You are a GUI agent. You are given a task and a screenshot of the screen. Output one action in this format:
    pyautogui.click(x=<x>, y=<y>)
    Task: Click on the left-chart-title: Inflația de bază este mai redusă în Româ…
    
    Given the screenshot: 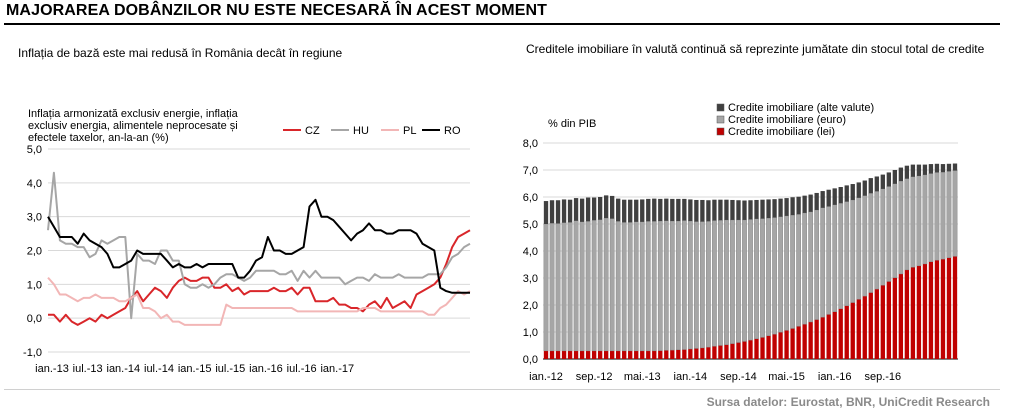 What is the action you would take?
    pyautogui.click(x=180, y=53)
    